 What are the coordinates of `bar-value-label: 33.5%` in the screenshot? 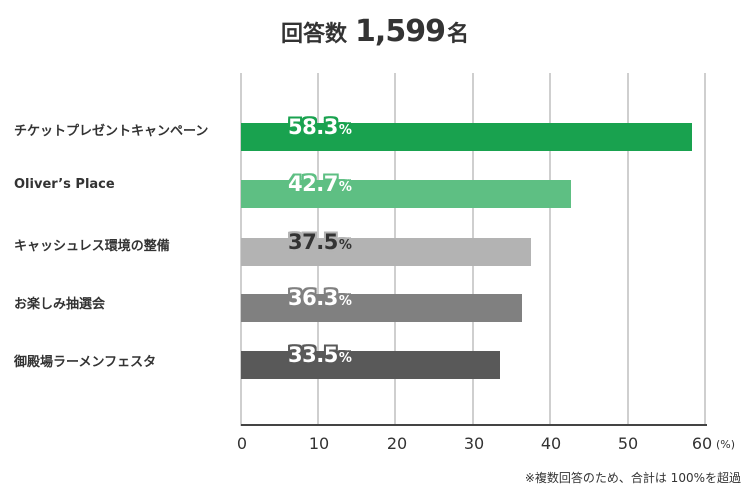 It's located at (320, 355).